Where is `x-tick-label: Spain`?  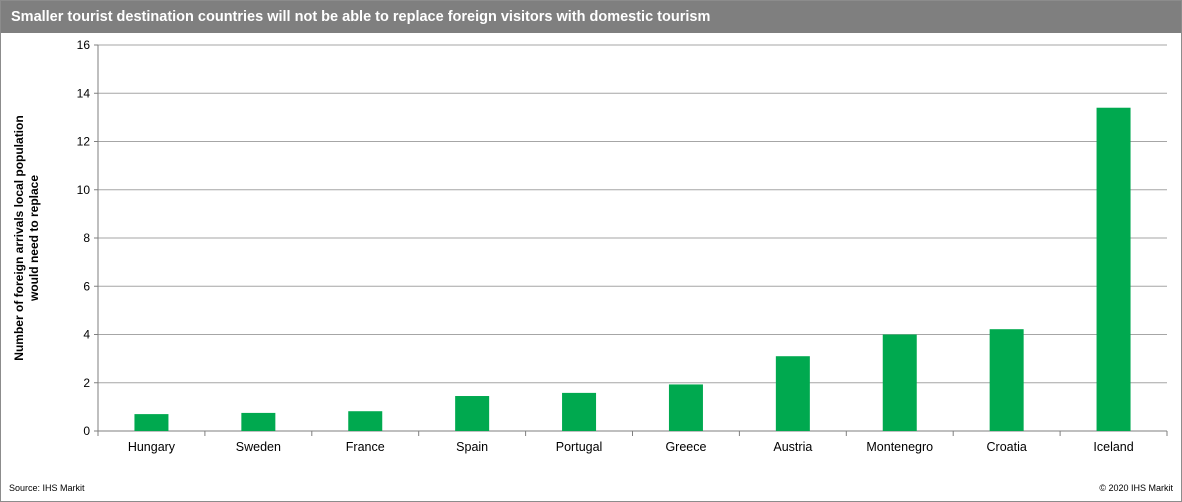
x-tick-label: Spain is located at coordinates (472, 447).